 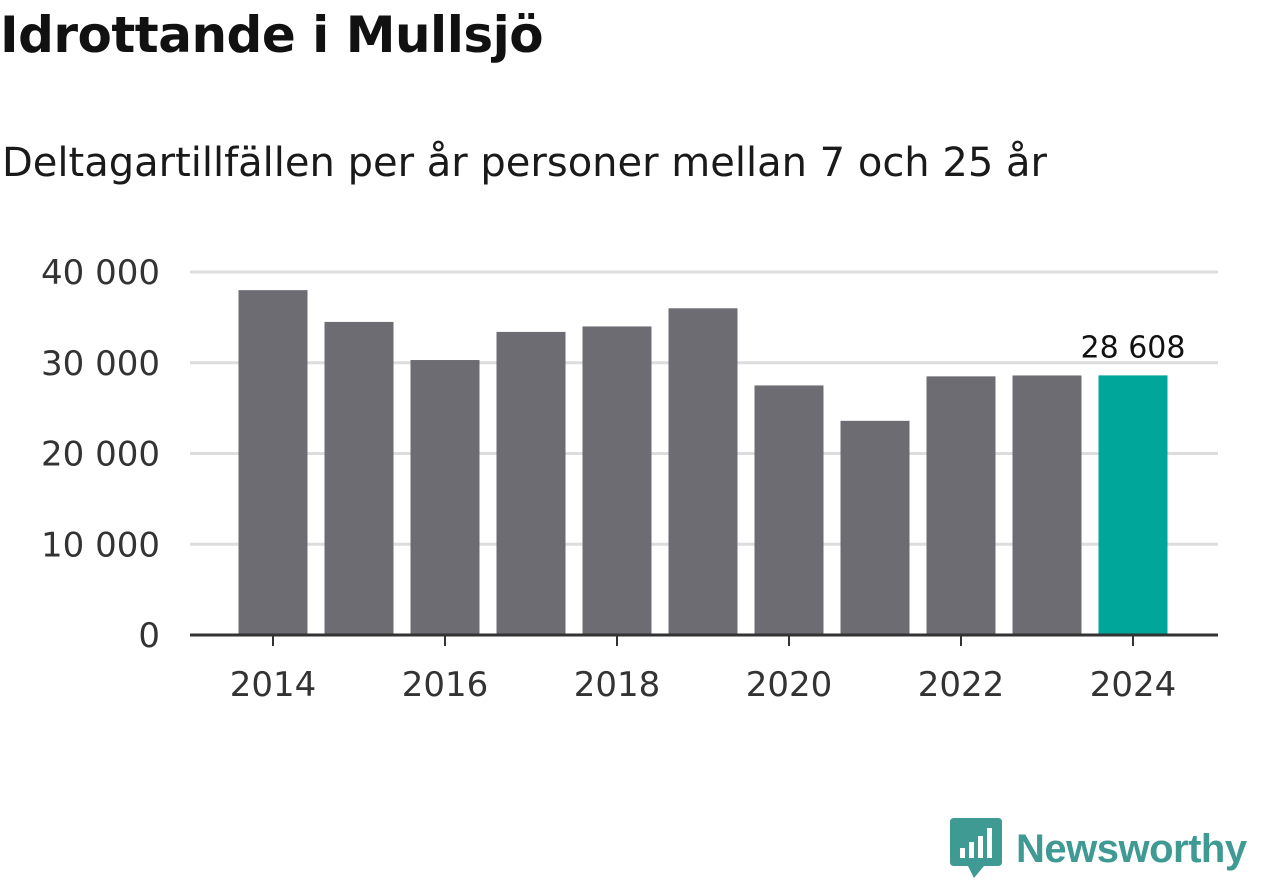 I want to click on brand-name: Newsworthy, so click(x=1131, y=848).